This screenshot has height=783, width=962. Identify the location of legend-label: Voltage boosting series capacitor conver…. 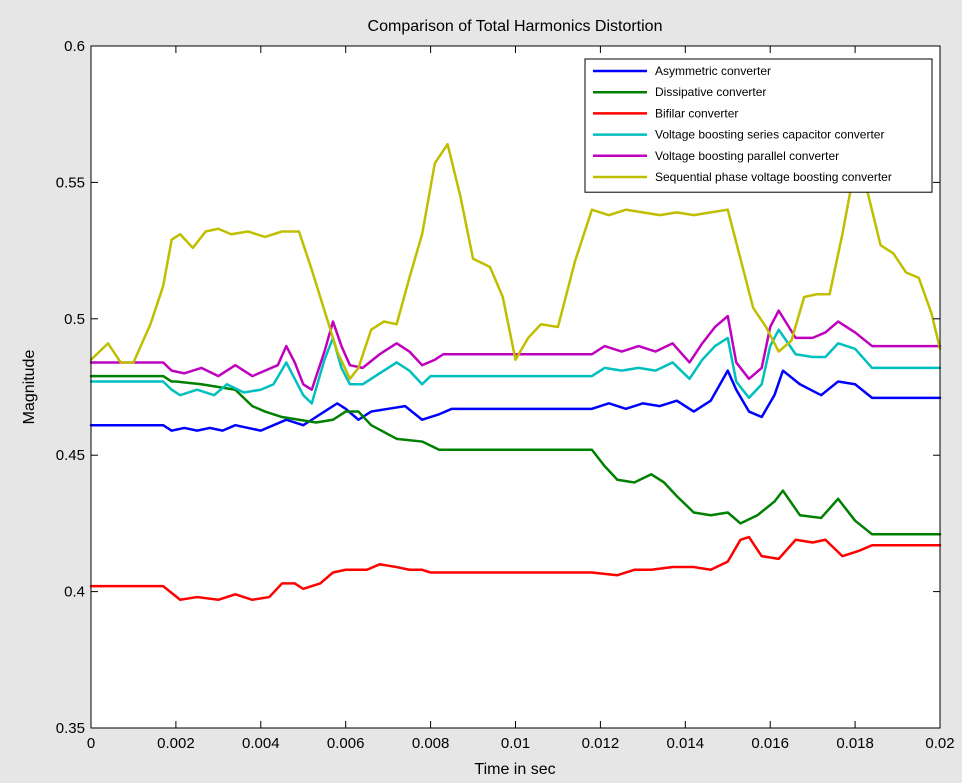
(769, 135).